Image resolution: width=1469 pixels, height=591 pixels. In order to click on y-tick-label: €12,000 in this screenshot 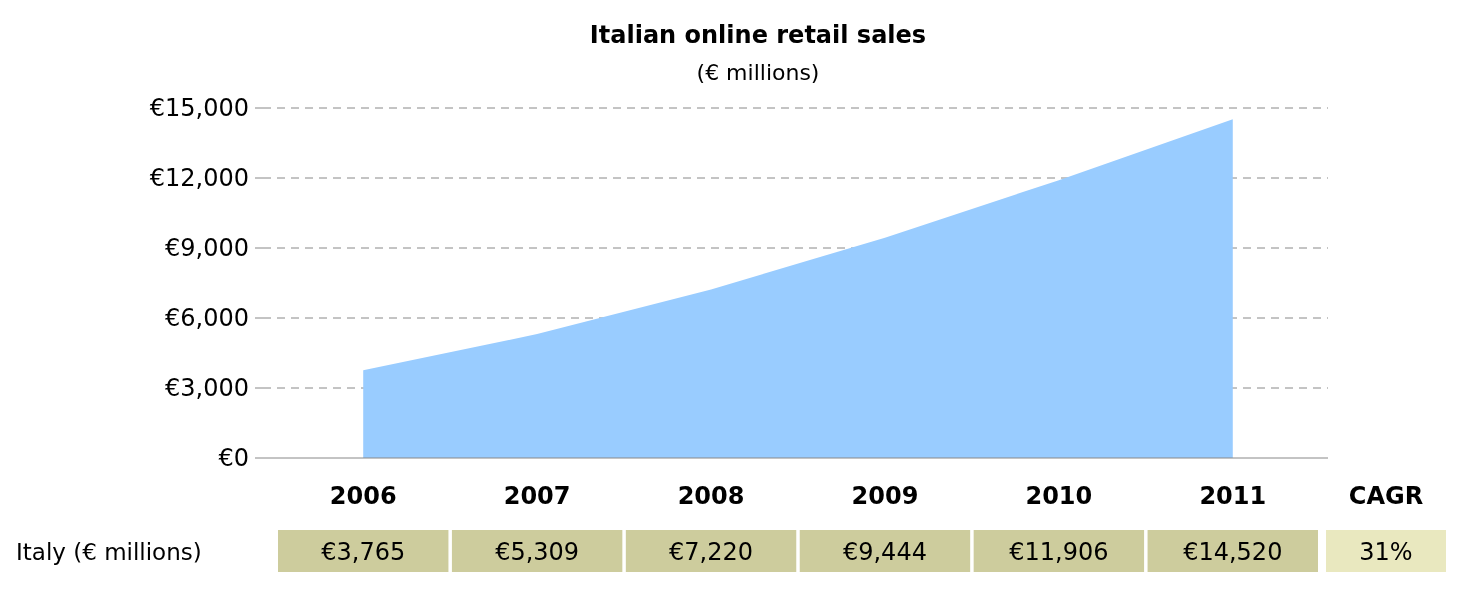, I will do `click(199, 178)`.